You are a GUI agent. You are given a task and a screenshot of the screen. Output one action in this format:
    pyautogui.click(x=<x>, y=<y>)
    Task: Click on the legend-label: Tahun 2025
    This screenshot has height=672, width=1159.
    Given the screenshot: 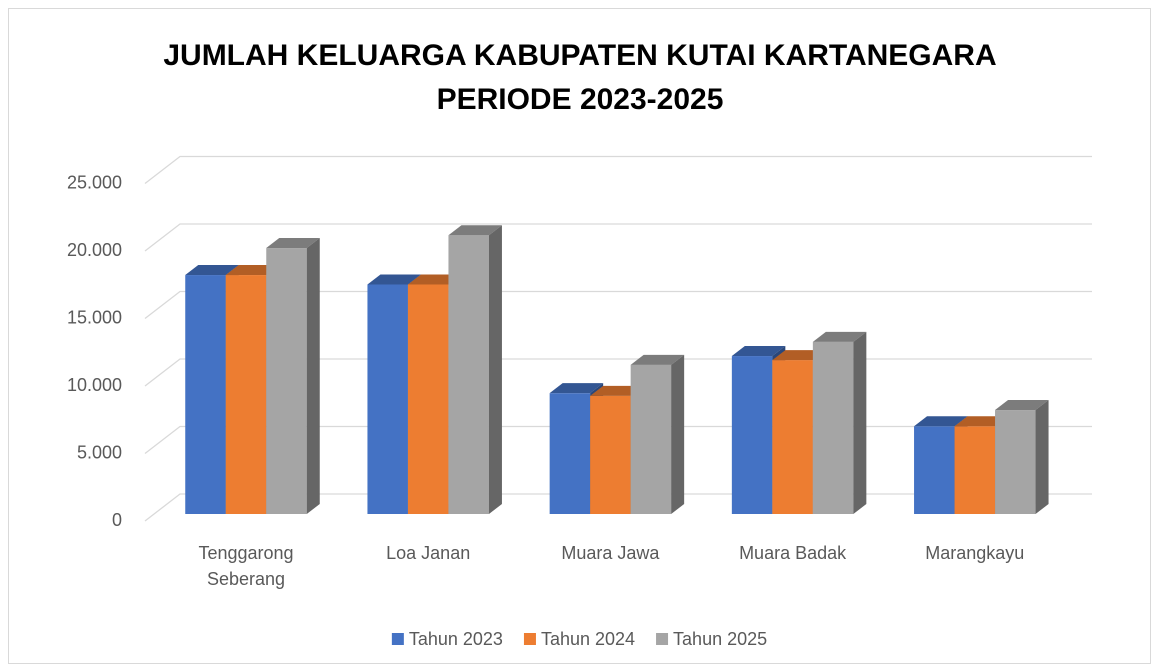 What is the action you would take?
    pyautogui.click(x=720, y=639)
    